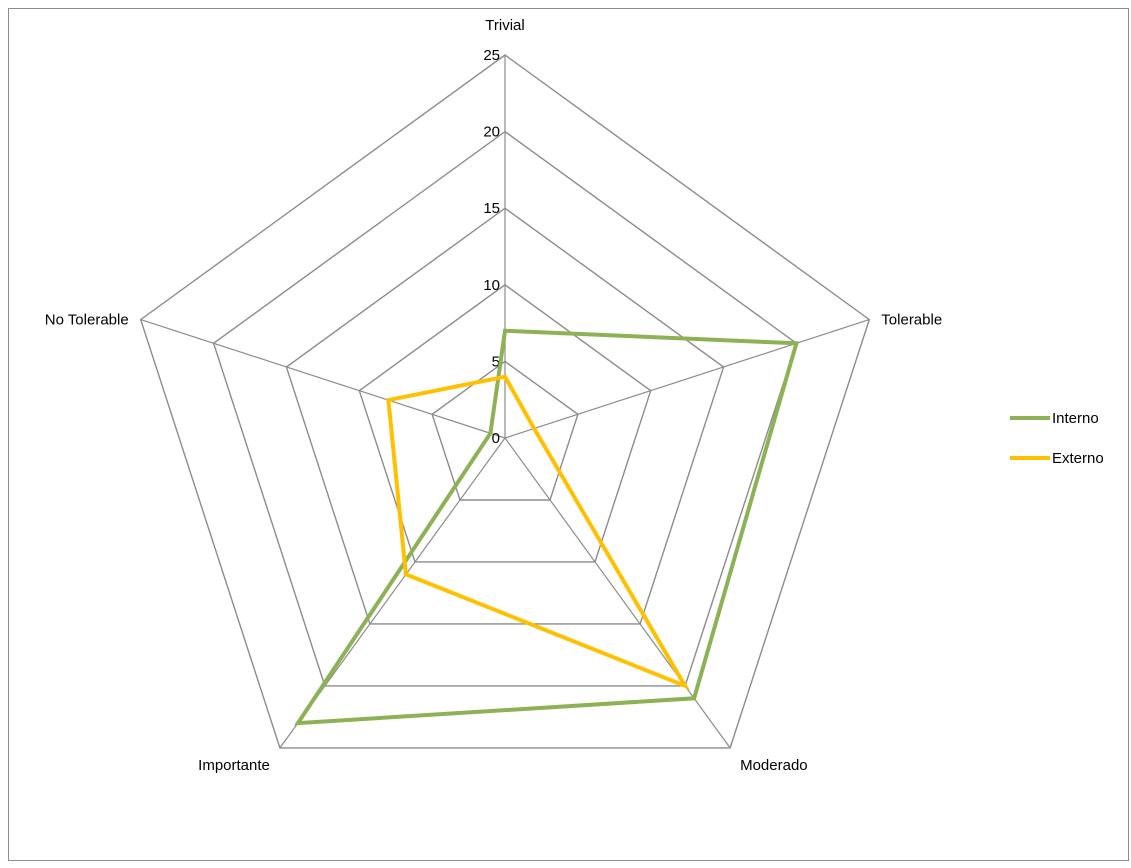 The width and height of the screenshot is (1131, 868). What do you see at coordinates (491, 132) in the screenshot?
I see `tick-label: 20` at bounding box center [491, 132].